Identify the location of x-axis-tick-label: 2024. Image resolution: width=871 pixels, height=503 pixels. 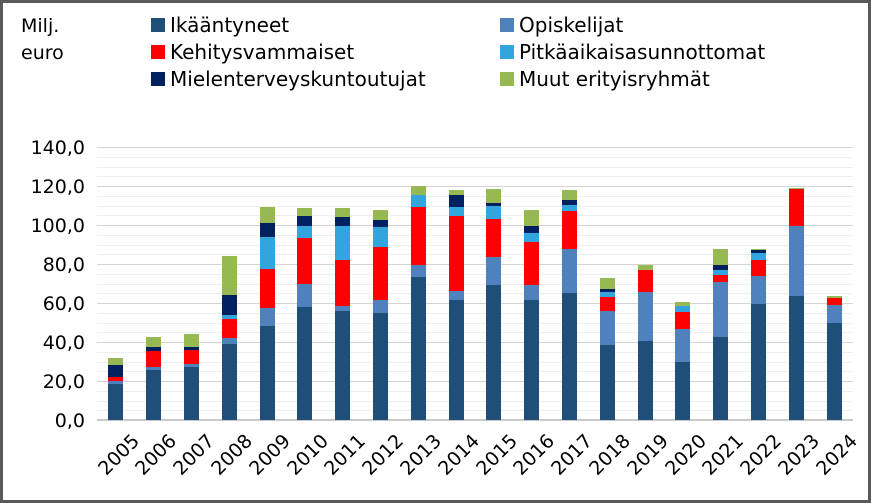
(836, 455).